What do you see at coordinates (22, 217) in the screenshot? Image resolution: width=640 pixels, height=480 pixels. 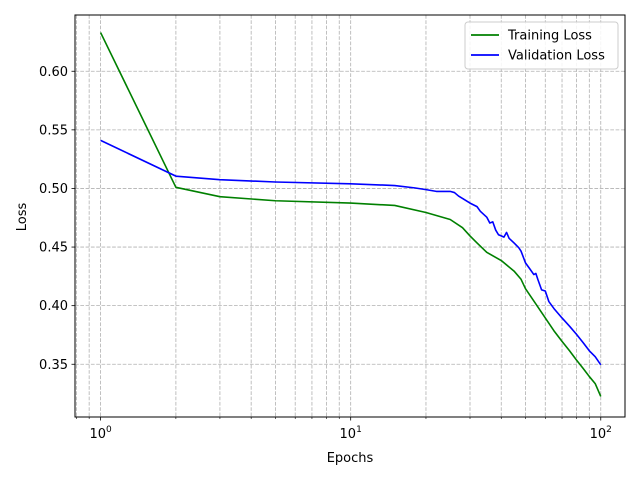 I see `y-axis-label: Loss` at bounding box center [22, 217].